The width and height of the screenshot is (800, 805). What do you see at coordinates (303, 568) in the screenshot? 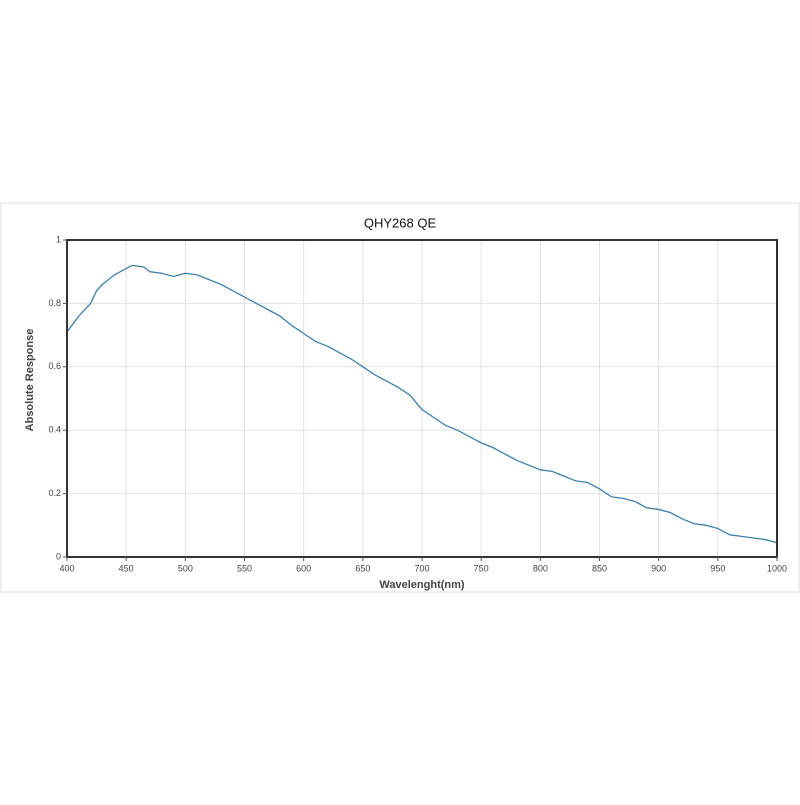
I see `x-tick-label: 600` at bounding box center [303, 568].